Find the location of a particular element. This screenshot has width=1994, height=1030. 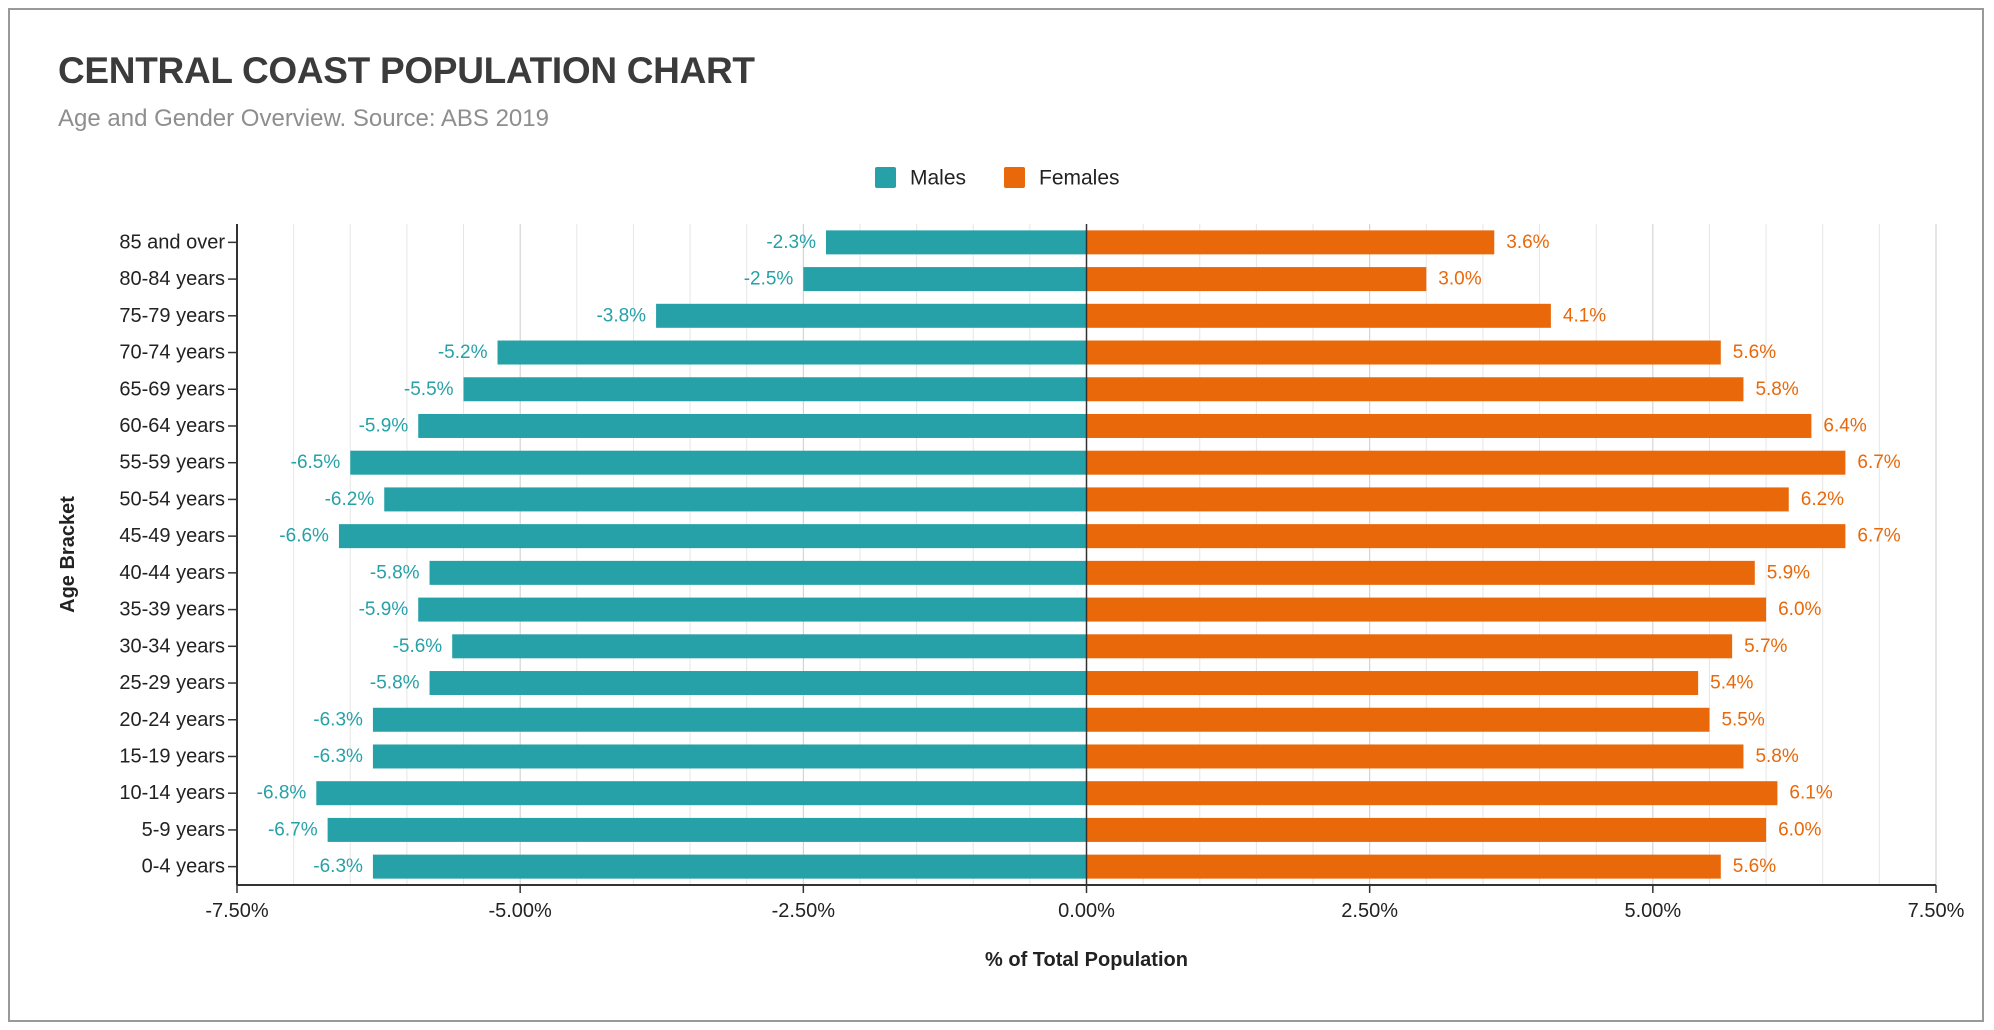

data-label-females-2: 4.1% is located at coordinates (1584, 315).